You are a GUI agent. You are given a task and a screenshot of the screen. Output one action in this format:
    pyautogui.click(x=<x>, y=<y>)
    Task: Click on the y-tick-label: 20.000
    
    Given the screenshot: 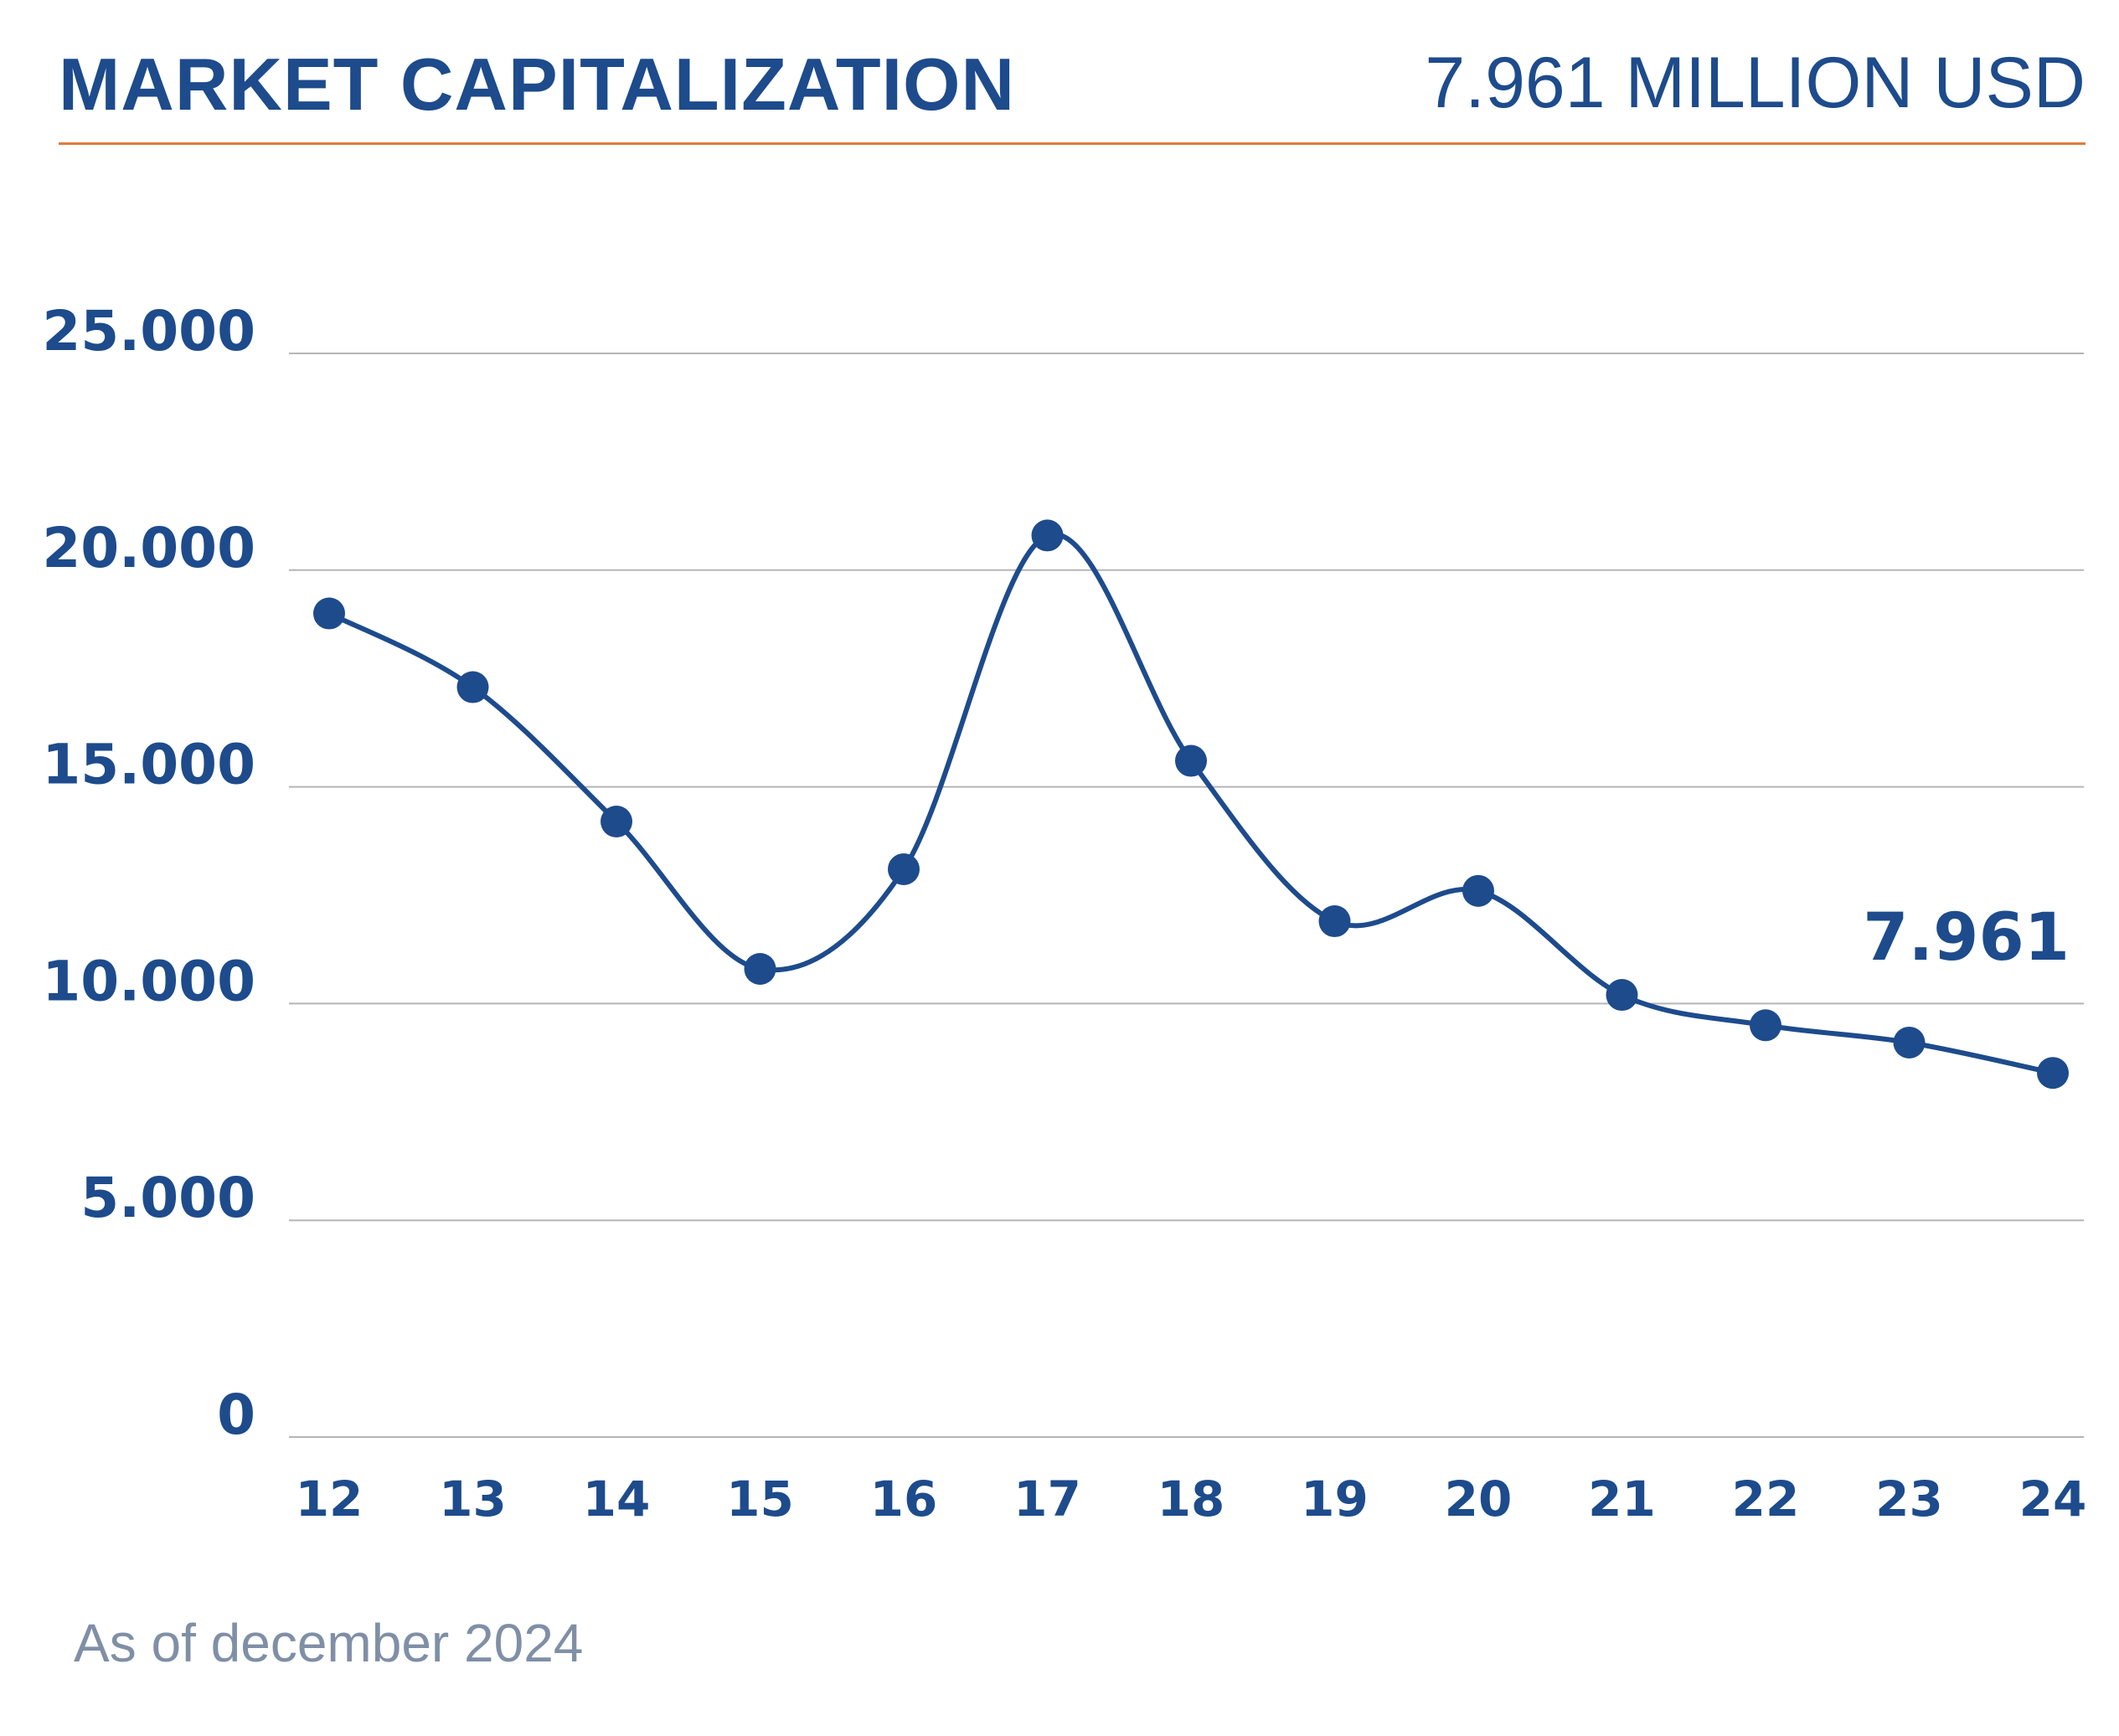 What is the action you would take?
    pyautogui.click(x=149, y=548)
    